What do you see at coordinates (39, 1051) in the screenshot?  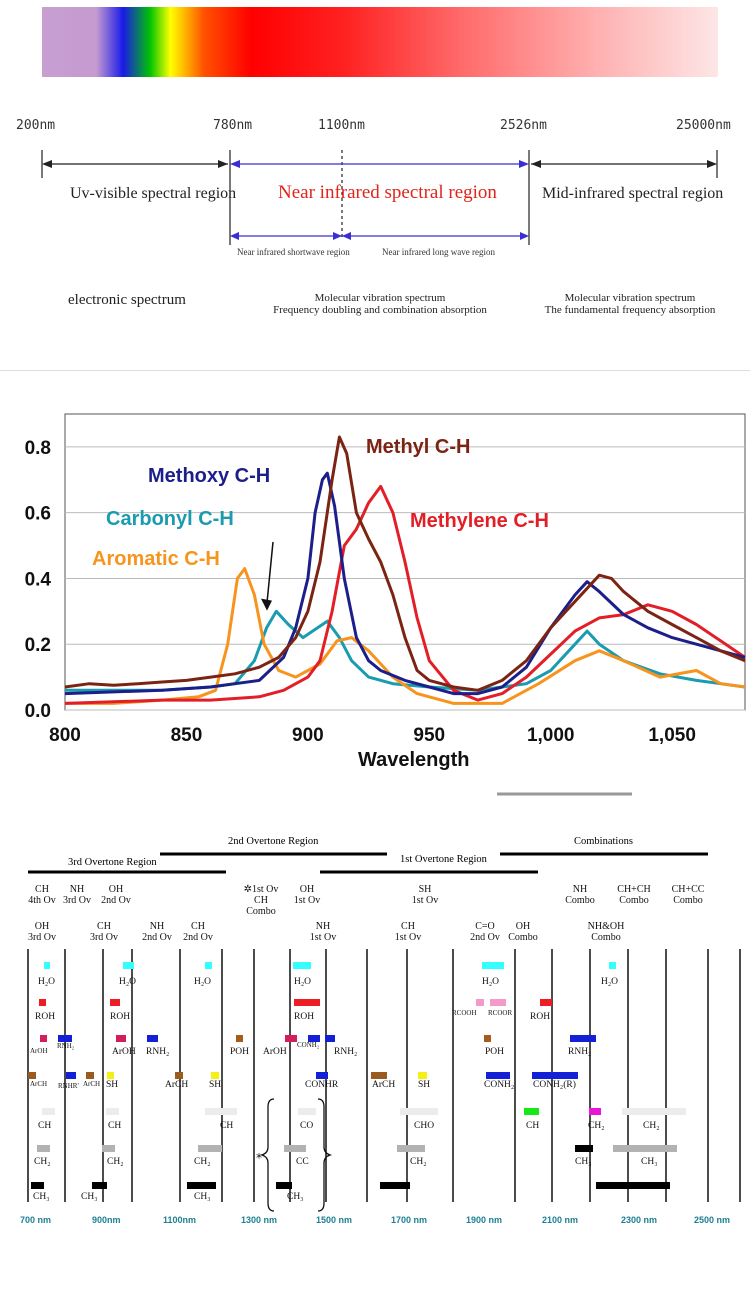 I see `band-label: ArOH` at bounding box center [39, 1051].